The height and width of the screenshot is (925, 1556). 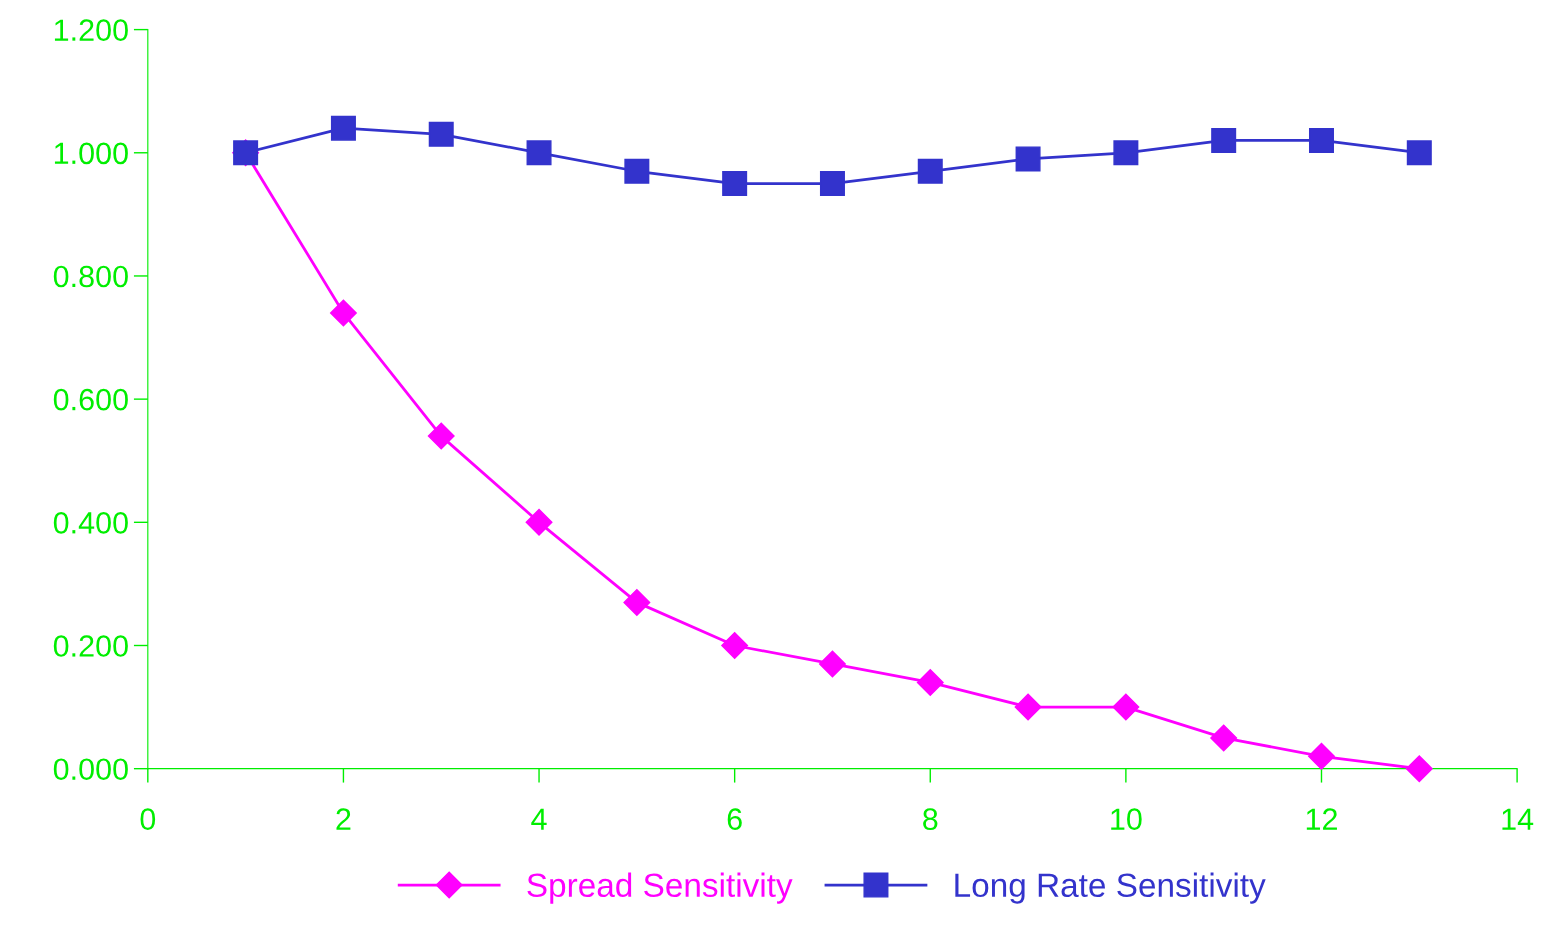 I want to click on x-tick-label: 12, so click(x=1321, y=819).